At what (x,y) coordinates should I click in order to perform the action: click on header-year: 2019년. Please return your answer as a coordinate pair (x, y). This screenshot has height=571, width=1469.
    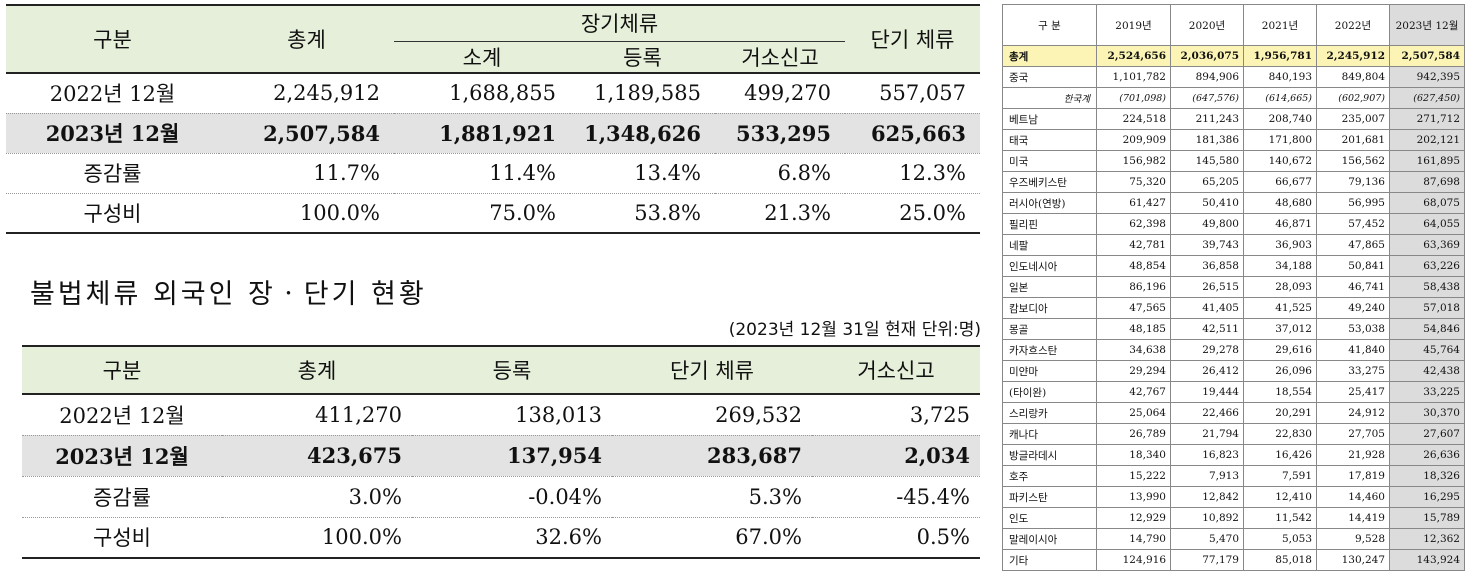
    Looking at the image, I should click on (1133, 25).